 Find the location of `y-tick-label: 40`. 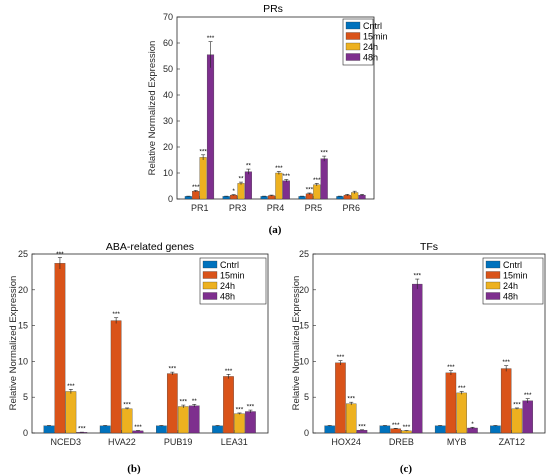

y-tick-label: 40 is located at coordinates (168, 95).